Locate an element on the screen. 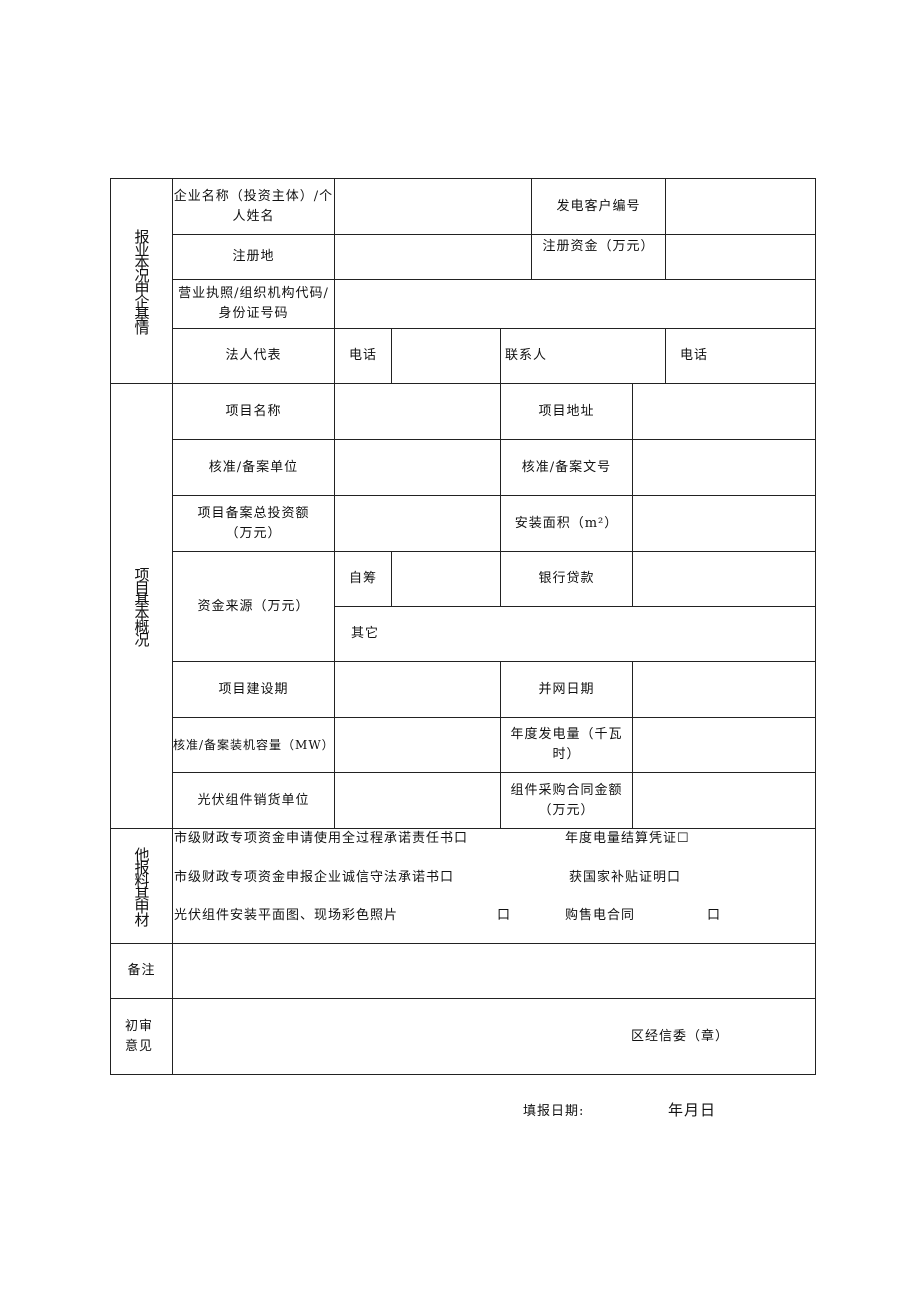 Image resolution: width=920 pixels, height=1301 pixels. bank-loan-field is located at coordinates (724, 579).